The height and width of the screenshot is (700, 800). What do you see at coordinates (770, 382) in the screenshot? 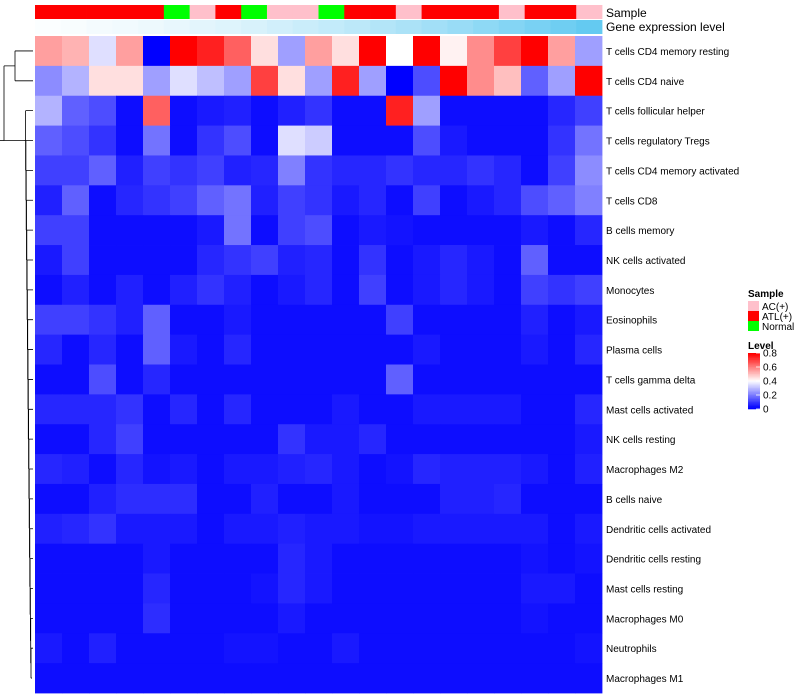
I see `level-legend-tick-label: 0.4` at bounding box center [770, 382].